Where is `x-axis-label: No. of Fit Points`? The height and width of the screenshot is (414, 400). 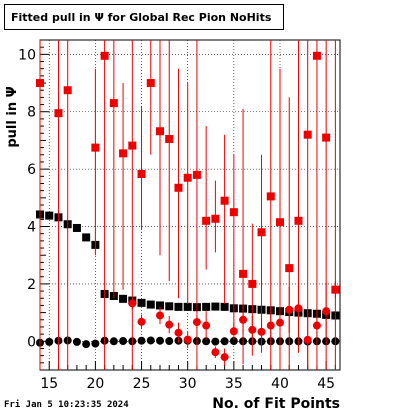
x-axis-label: No. of Fit Points is located at coordinates (276, 404).